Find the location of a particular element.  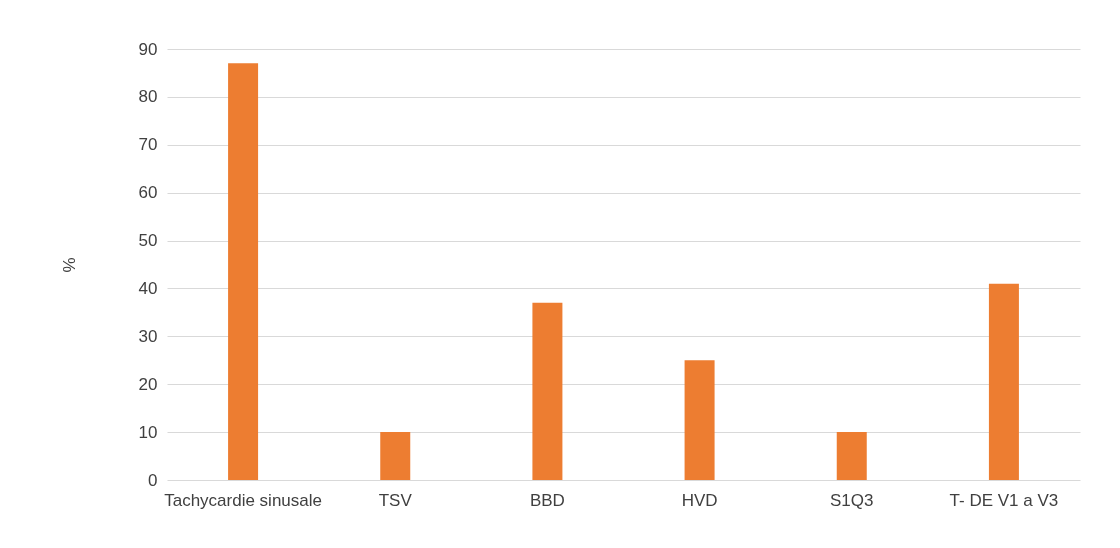

y-tick-label: 80 is located at coordinates (148, 97).